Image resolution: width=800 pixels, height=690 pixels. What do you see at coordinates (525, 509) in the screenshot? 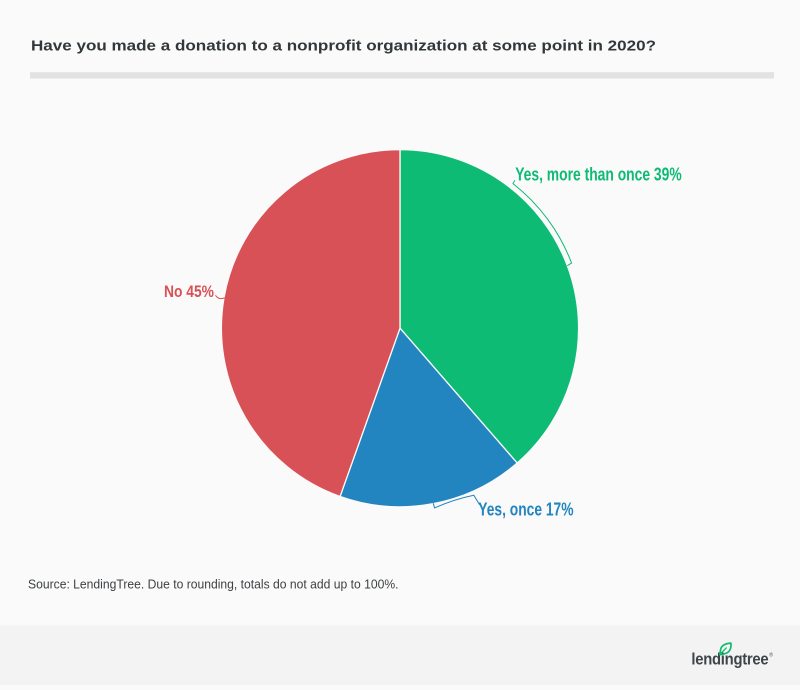
I see `svg-text: Yes, once 17%` at bounding box center [525, 509].